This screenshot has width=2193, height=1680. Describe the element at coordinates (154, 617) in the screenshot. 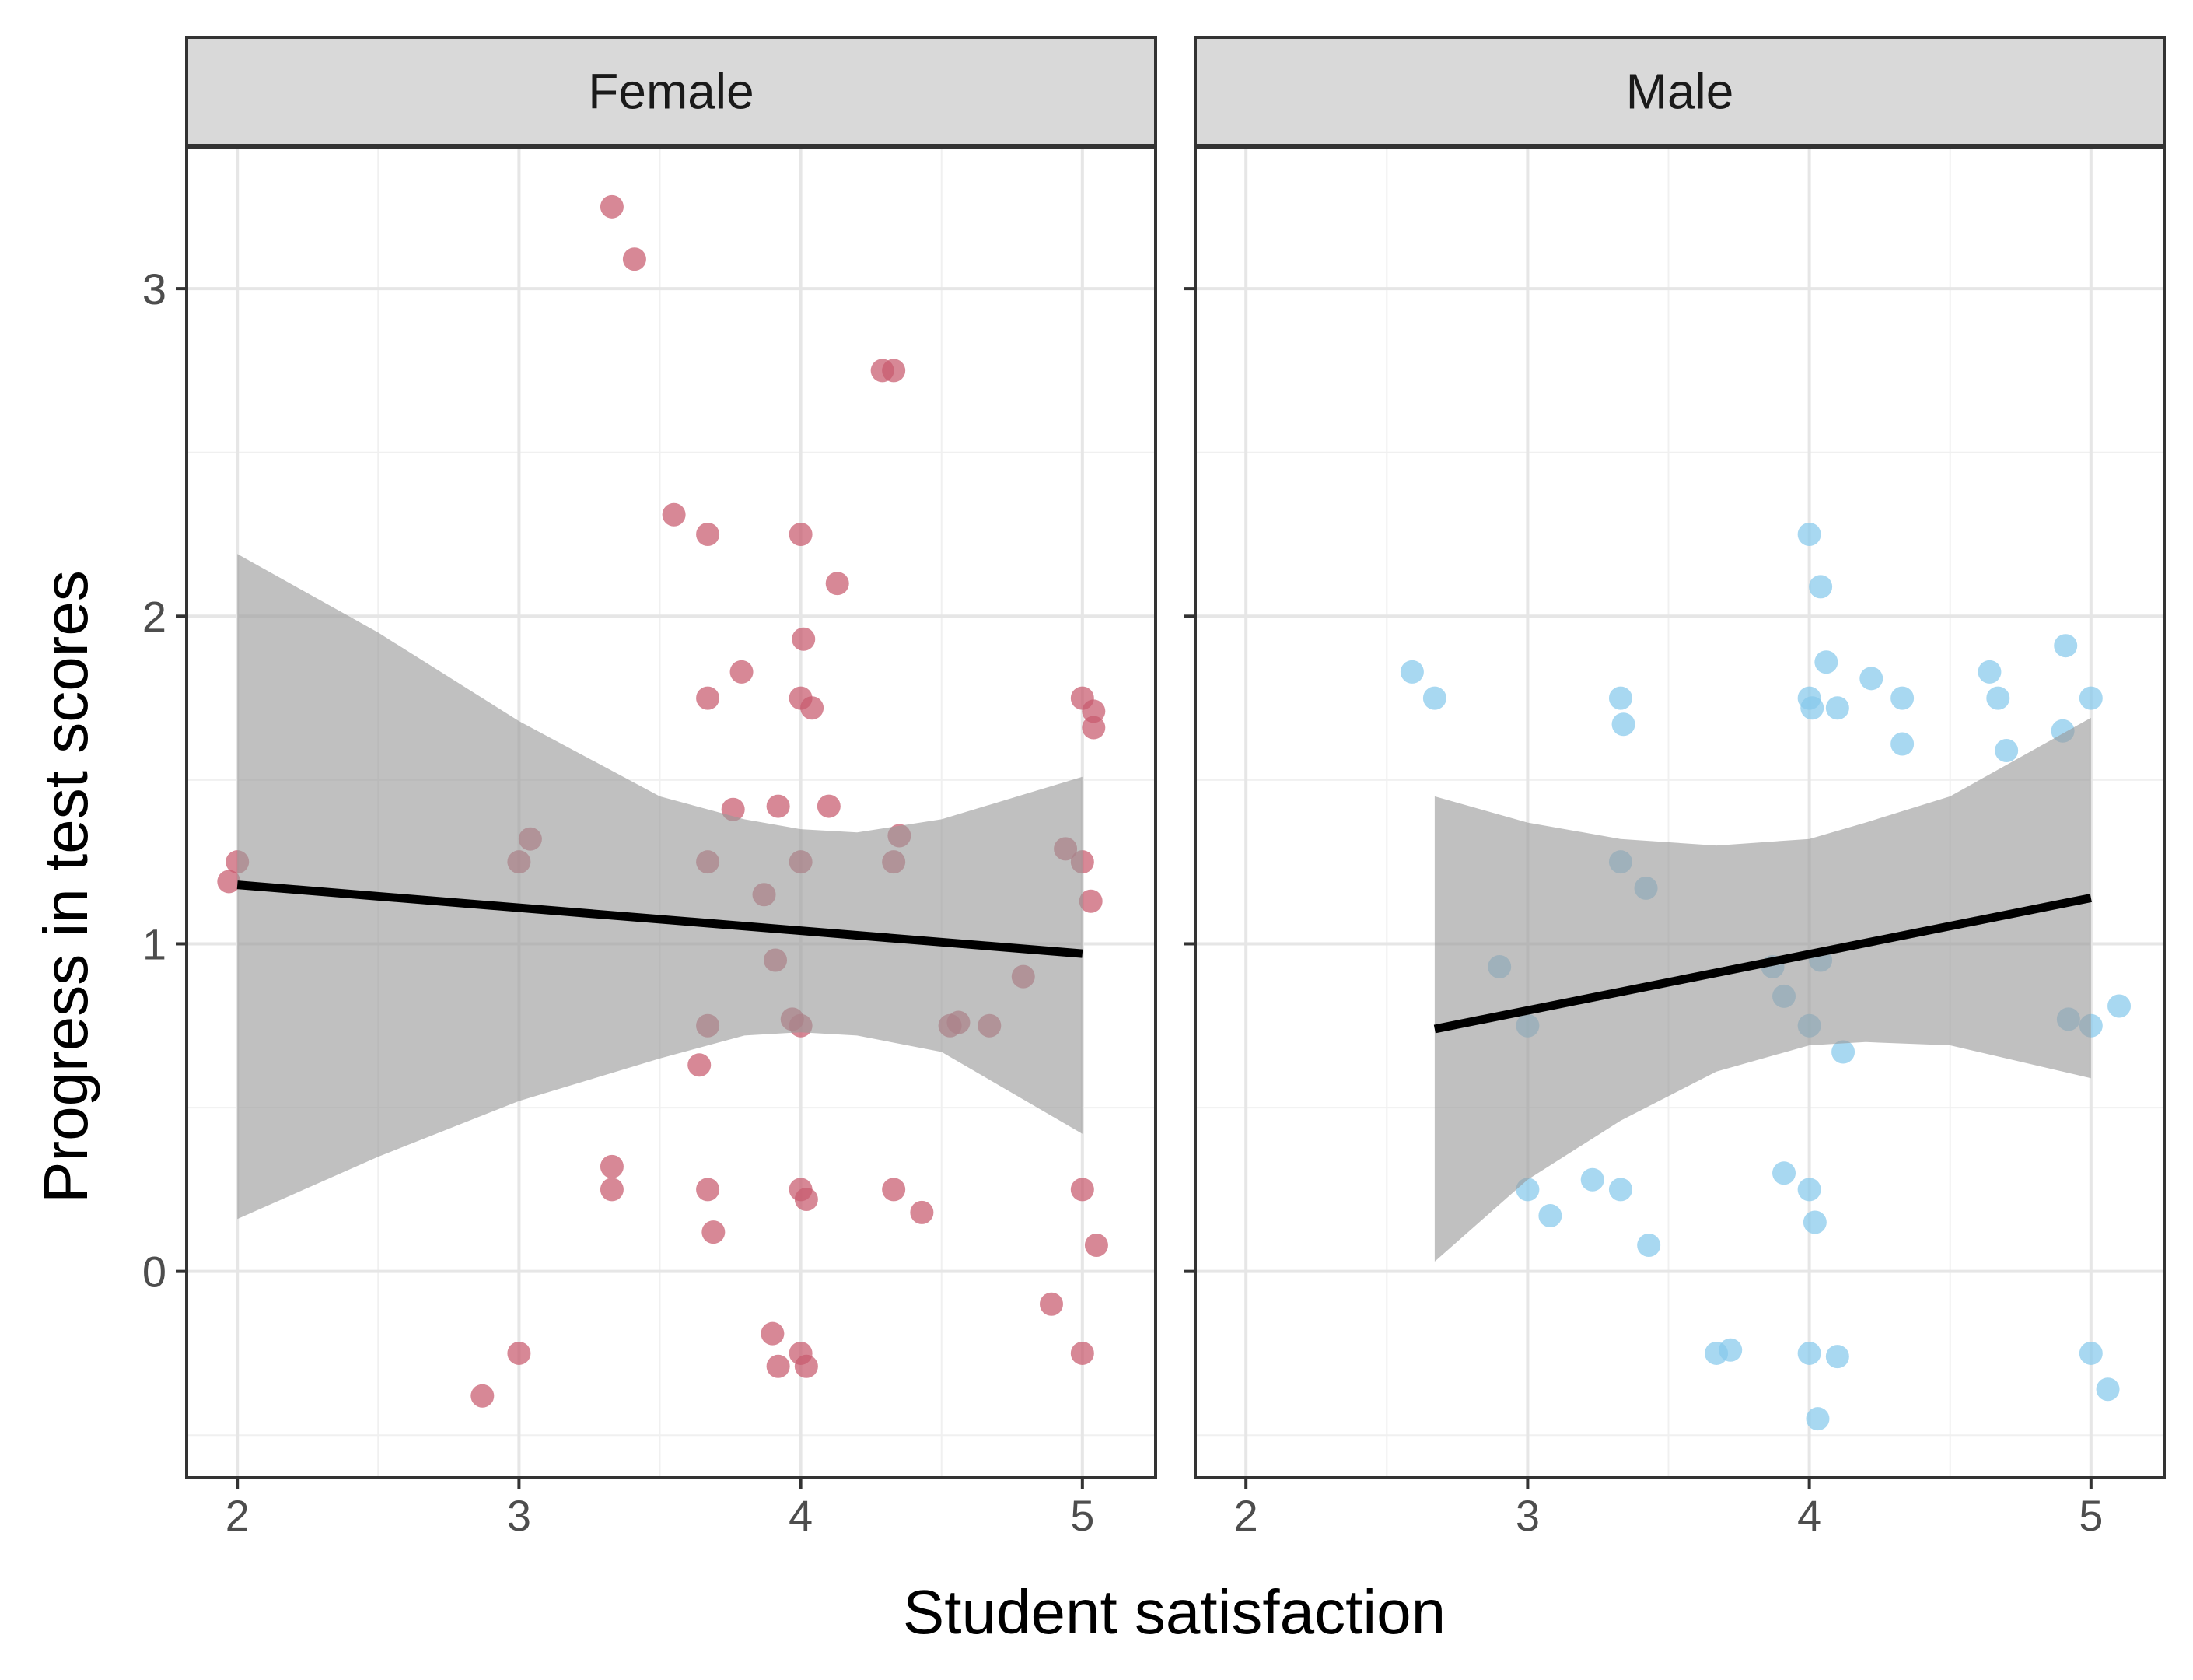

I see `y-tick-label: 2` at that location.